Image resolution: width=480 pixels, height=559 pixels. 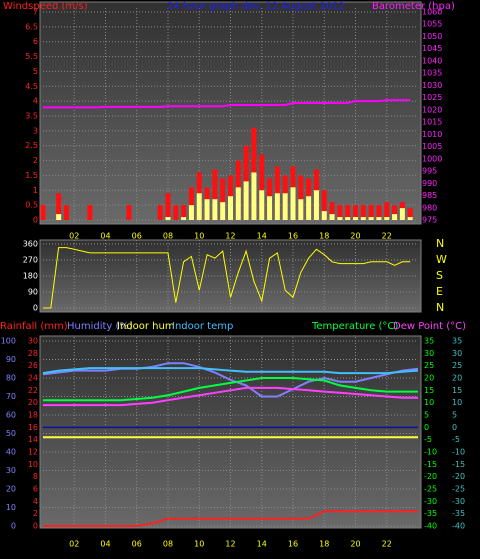 What do you see at coordinates (458, 501) in the screenshot?
I see `y-tick-label: -30` at bounding box center [458, 501].